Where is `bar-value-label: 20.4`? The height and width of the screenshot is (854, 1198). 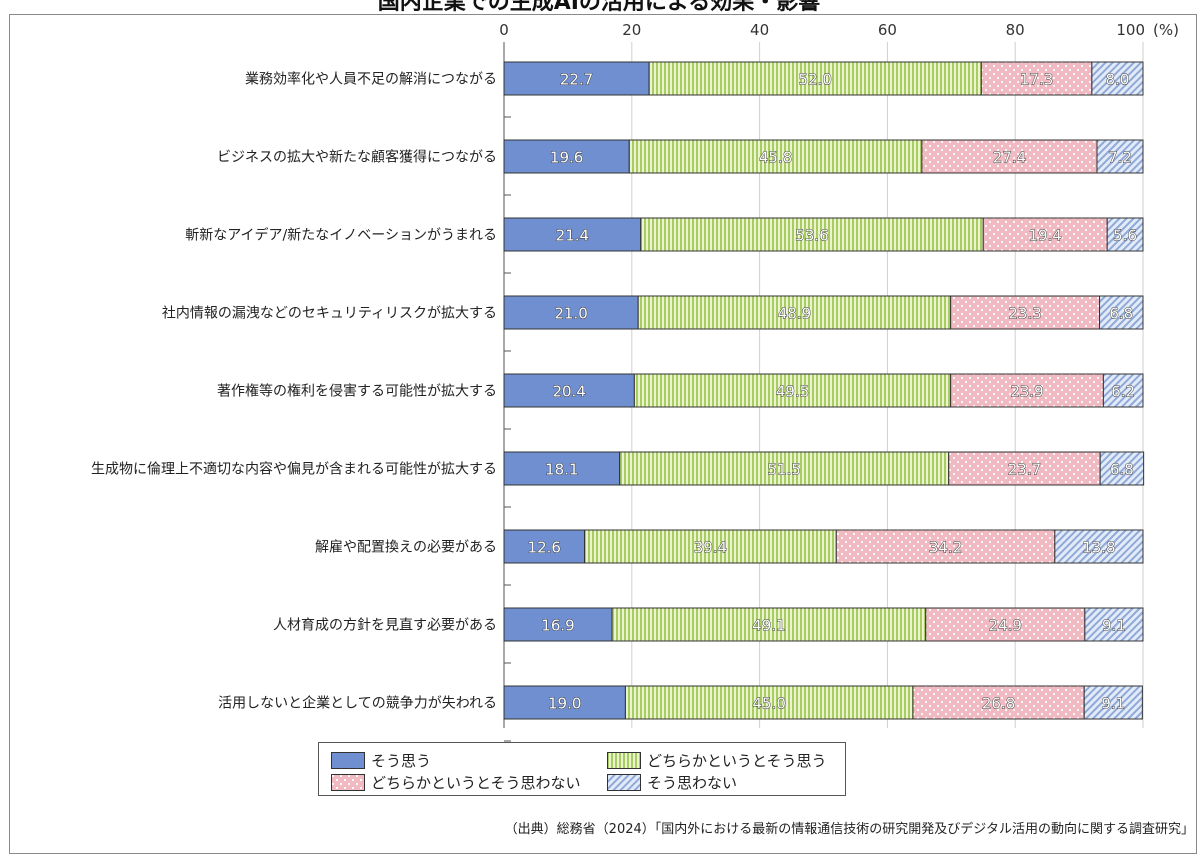 bar-value-label: 20.4 is located at coordinates (568, 392).